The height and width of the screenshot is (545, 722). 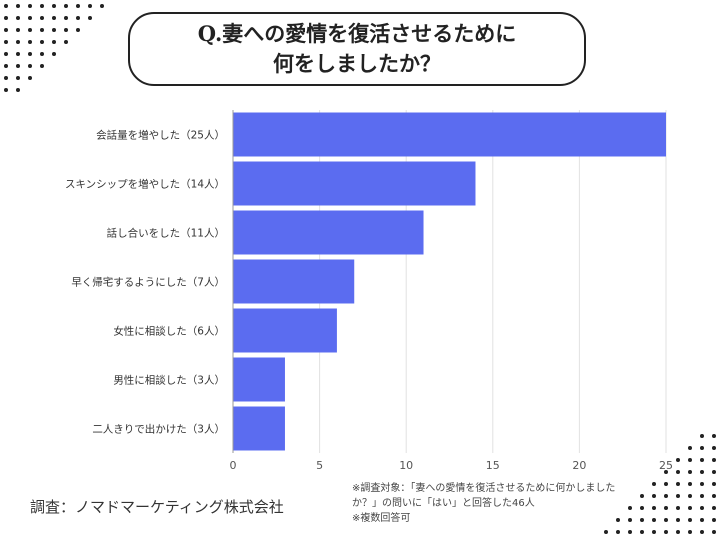 I want to click on survey-credit: 調査：ノマドマーケティング株式会社, so click(x=157, y=507).